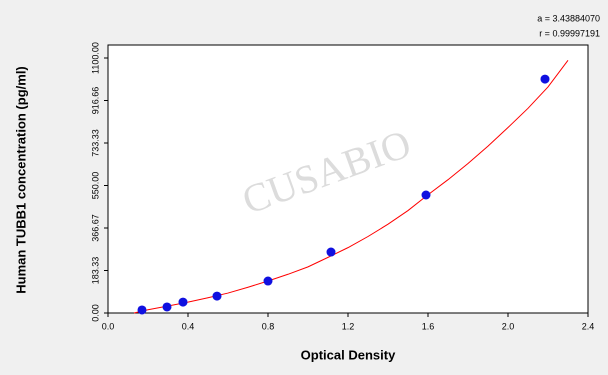 This screenshot has width=608, height=375. Describe the element at coordinates (508, 326) in the screenshot. I see `x-tick-label: 2.0` at that location.